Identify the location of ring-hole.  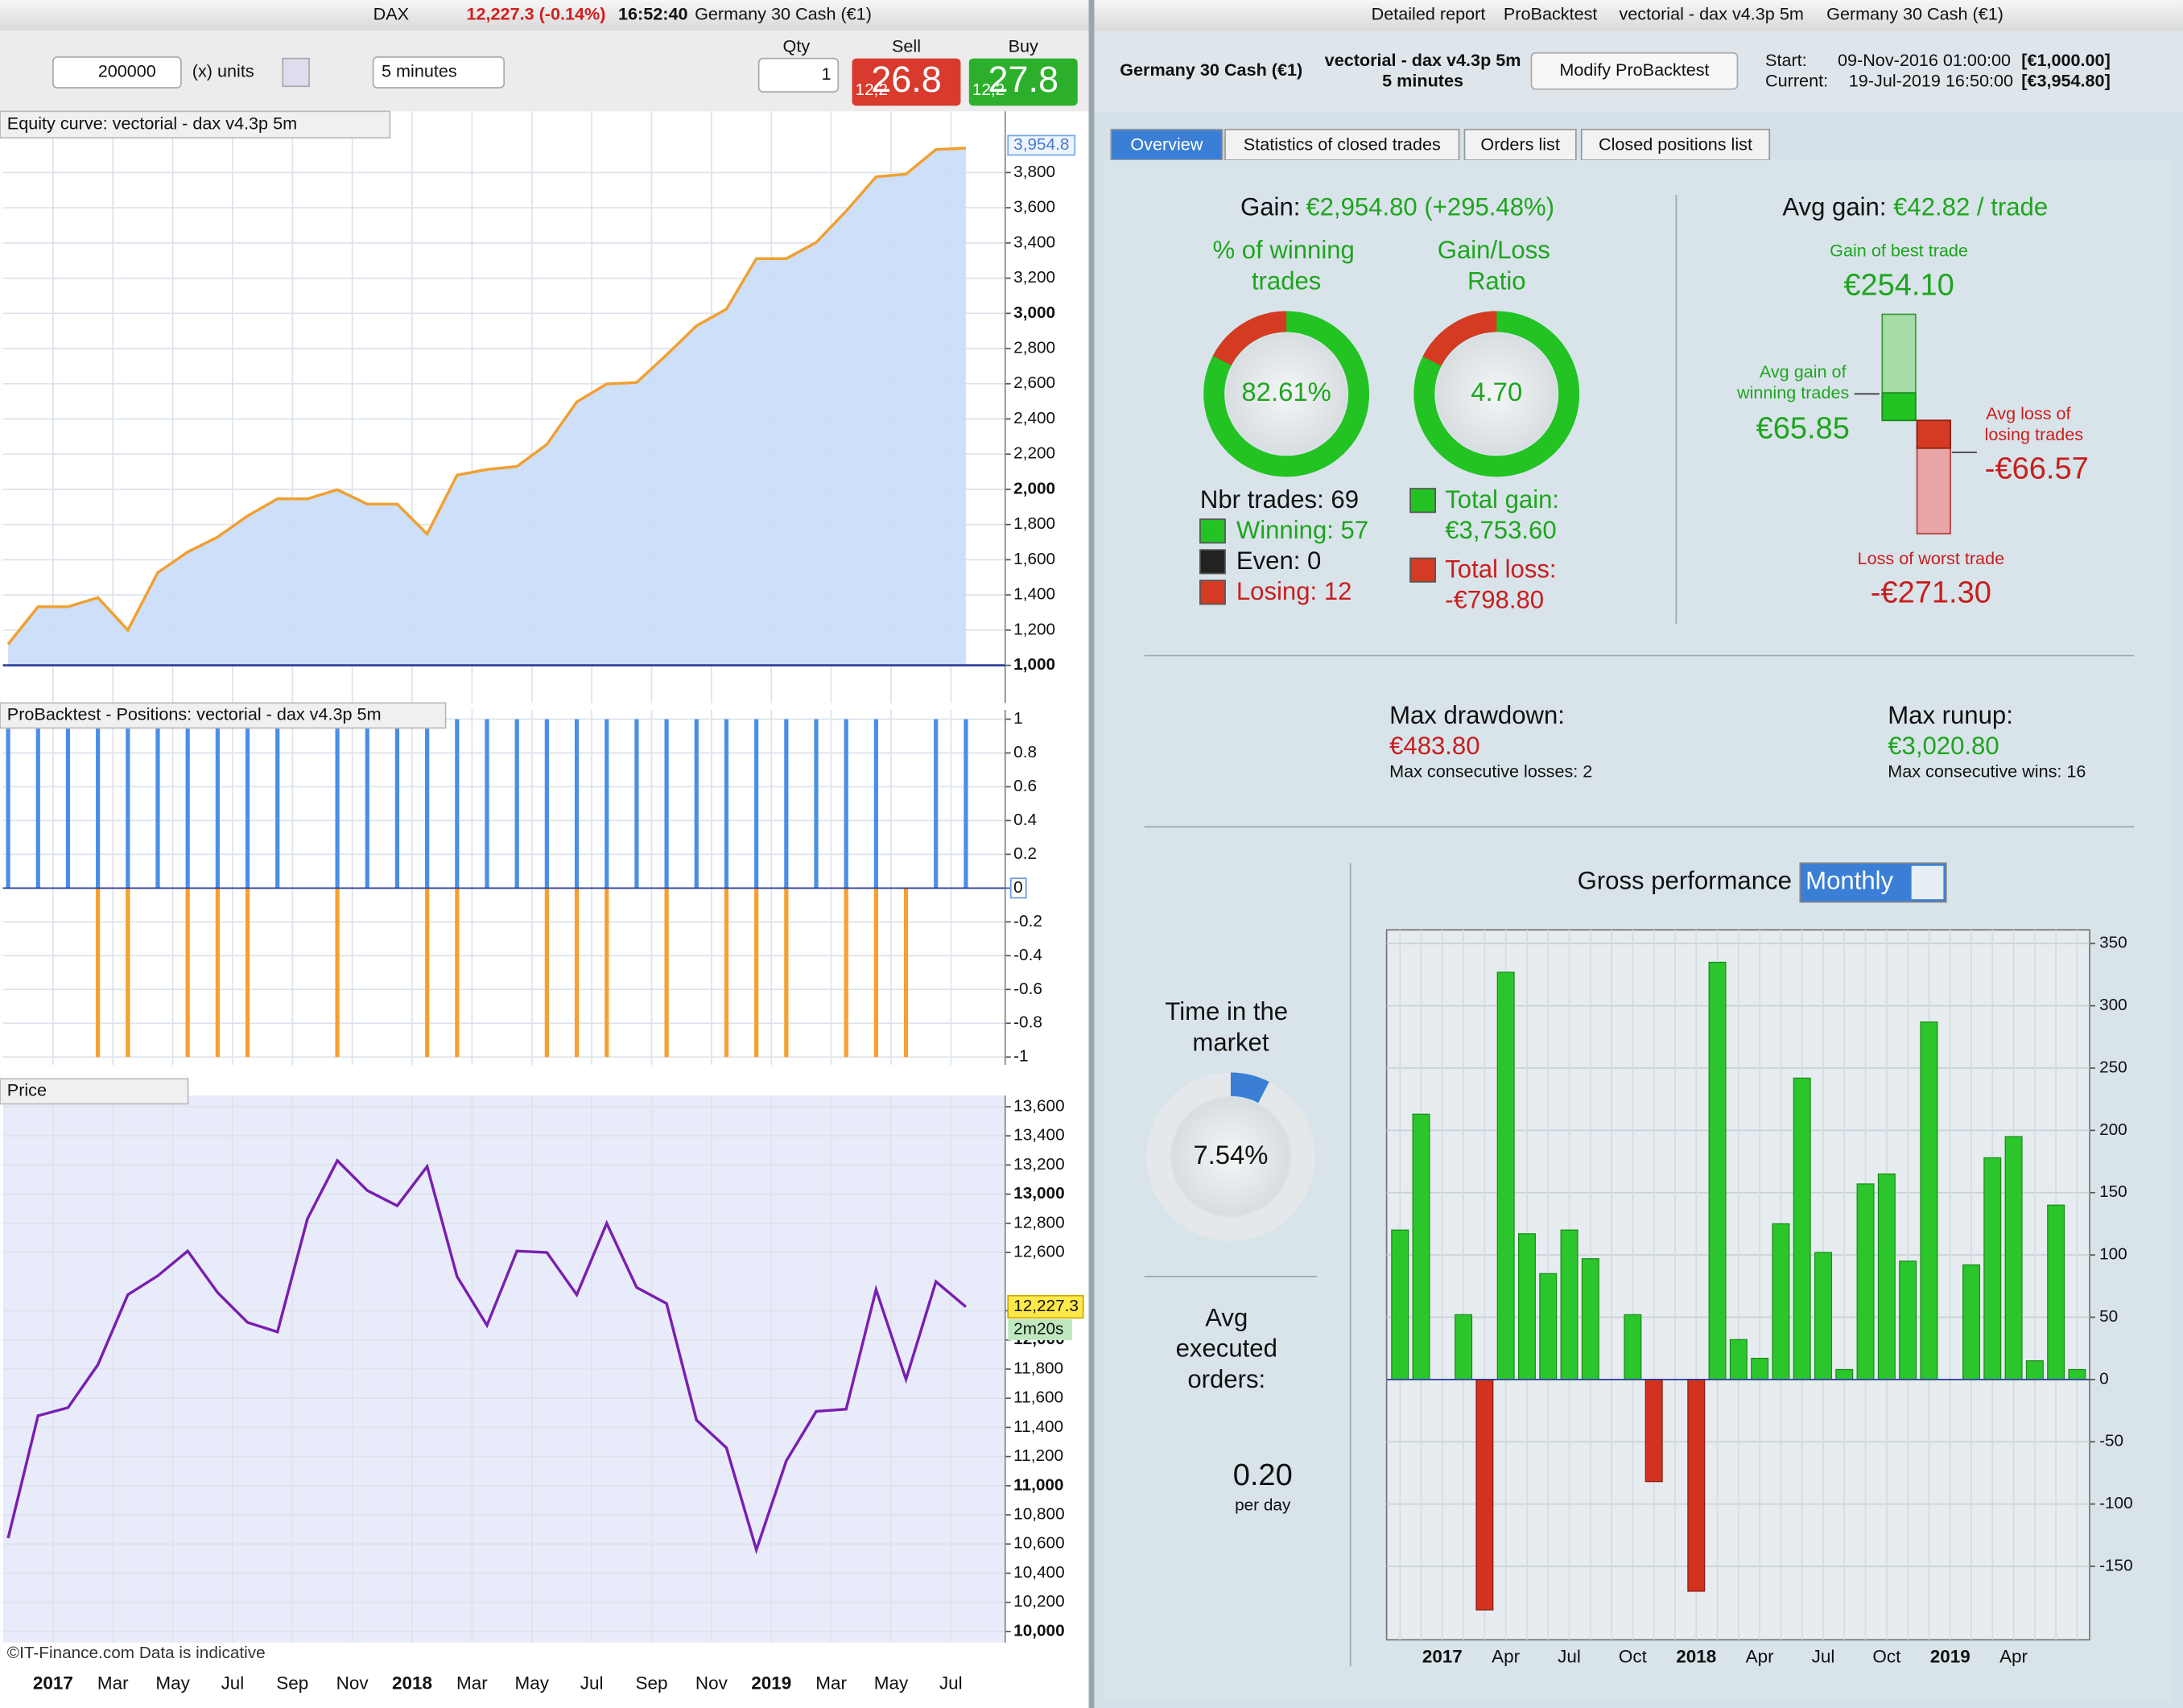
(1230, 1156).